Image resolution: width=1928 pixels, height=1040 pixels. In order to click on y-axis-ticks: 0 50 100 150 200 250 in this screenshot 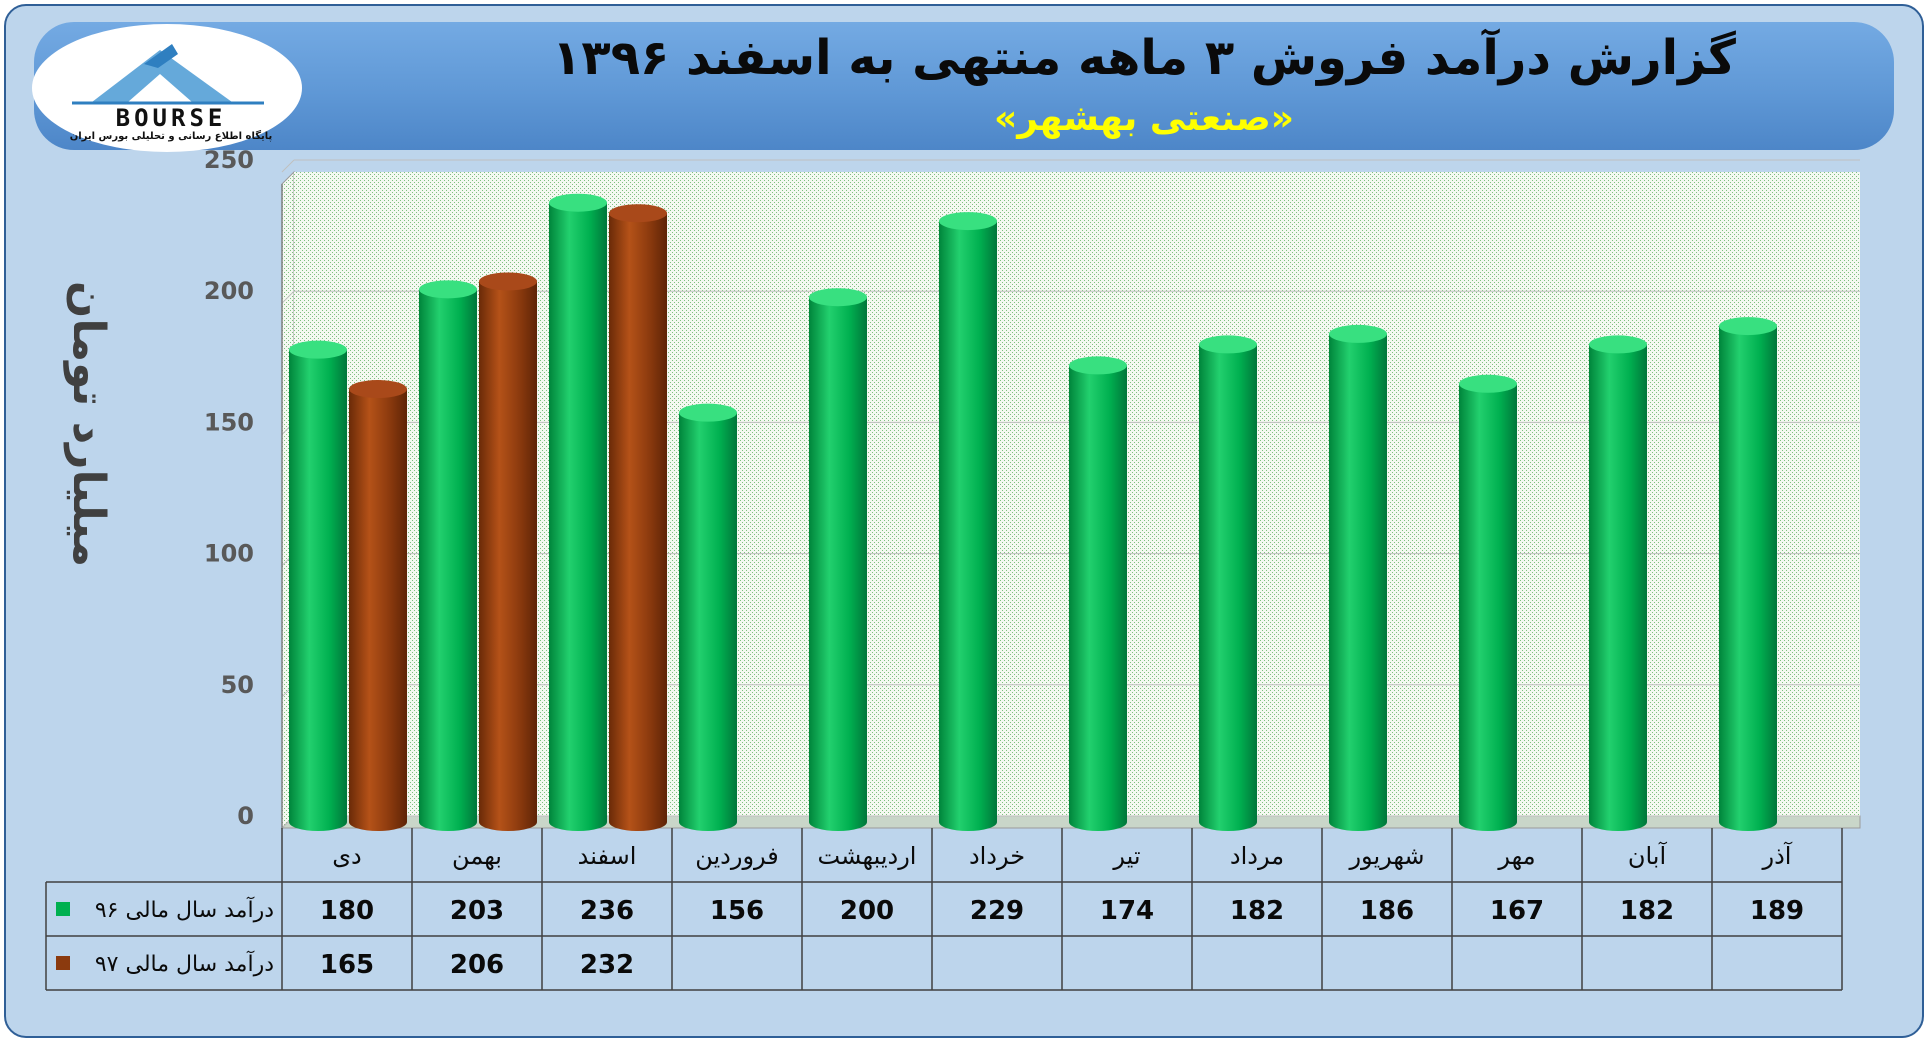, I will do `click(243, 488)`.